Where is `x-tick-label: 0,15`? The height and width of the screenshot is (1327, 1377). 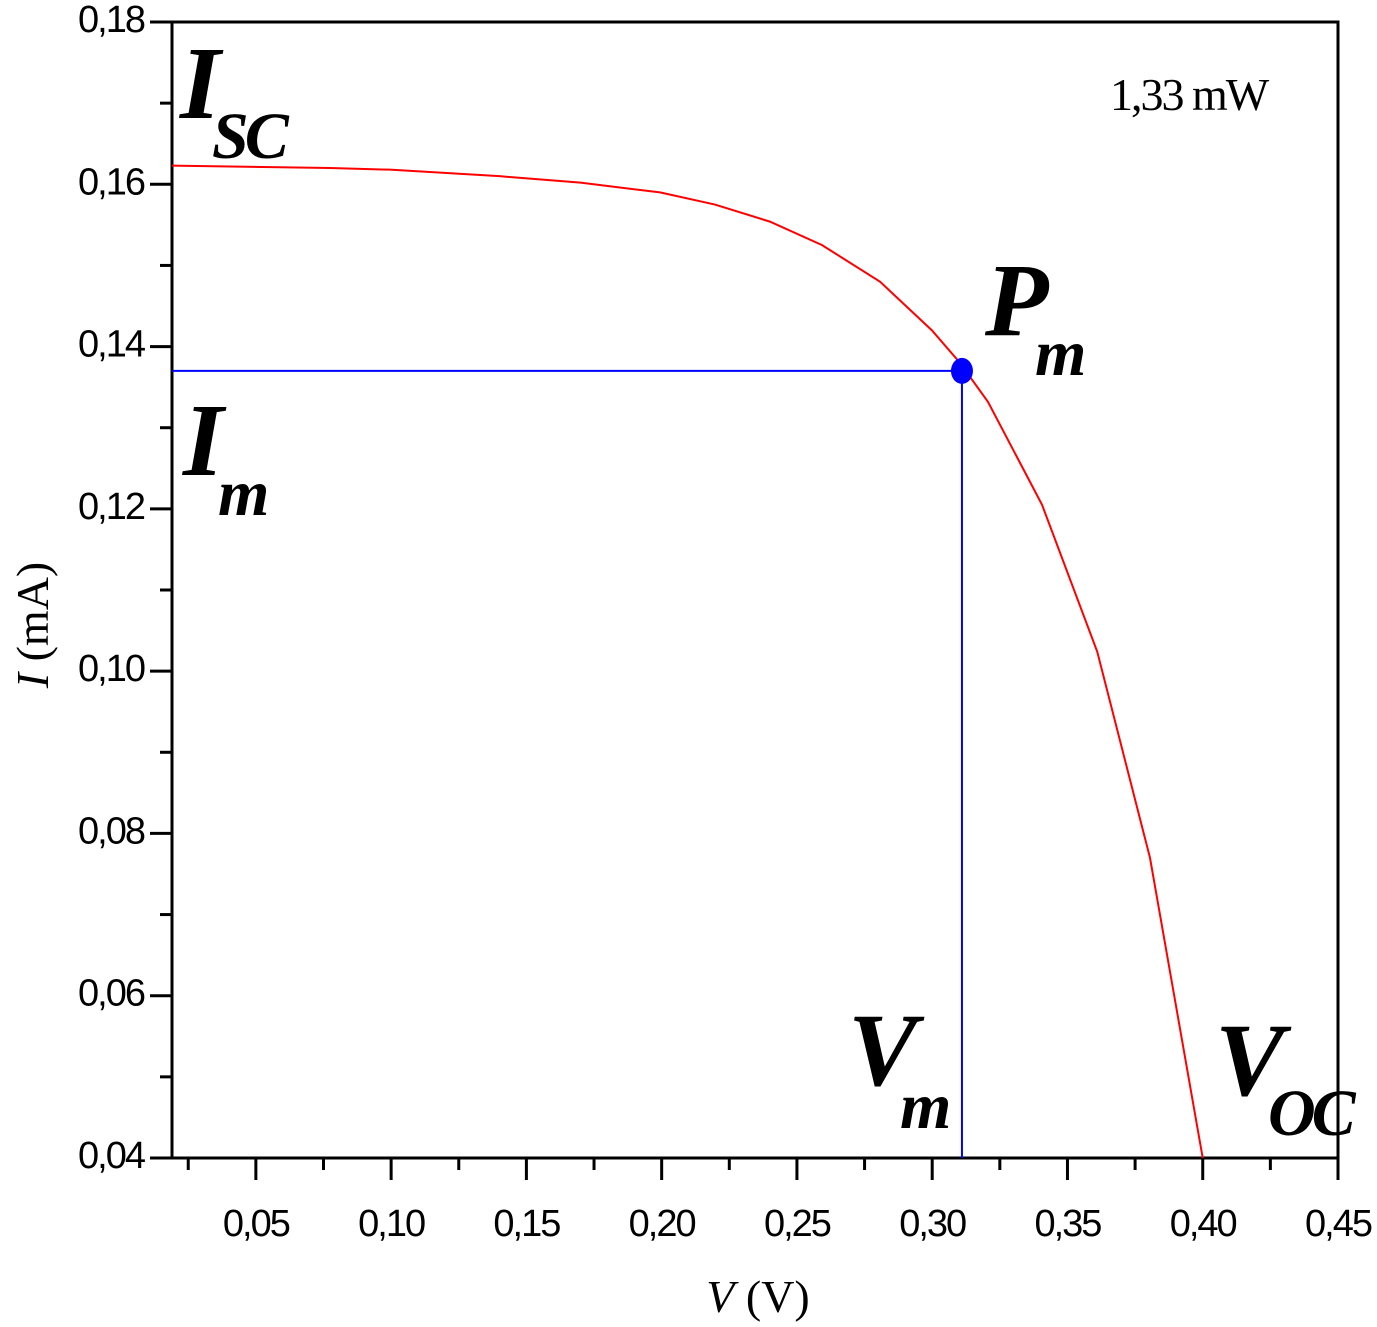
x-tick-label: 0,15 is located at coordinates (526, 1224).